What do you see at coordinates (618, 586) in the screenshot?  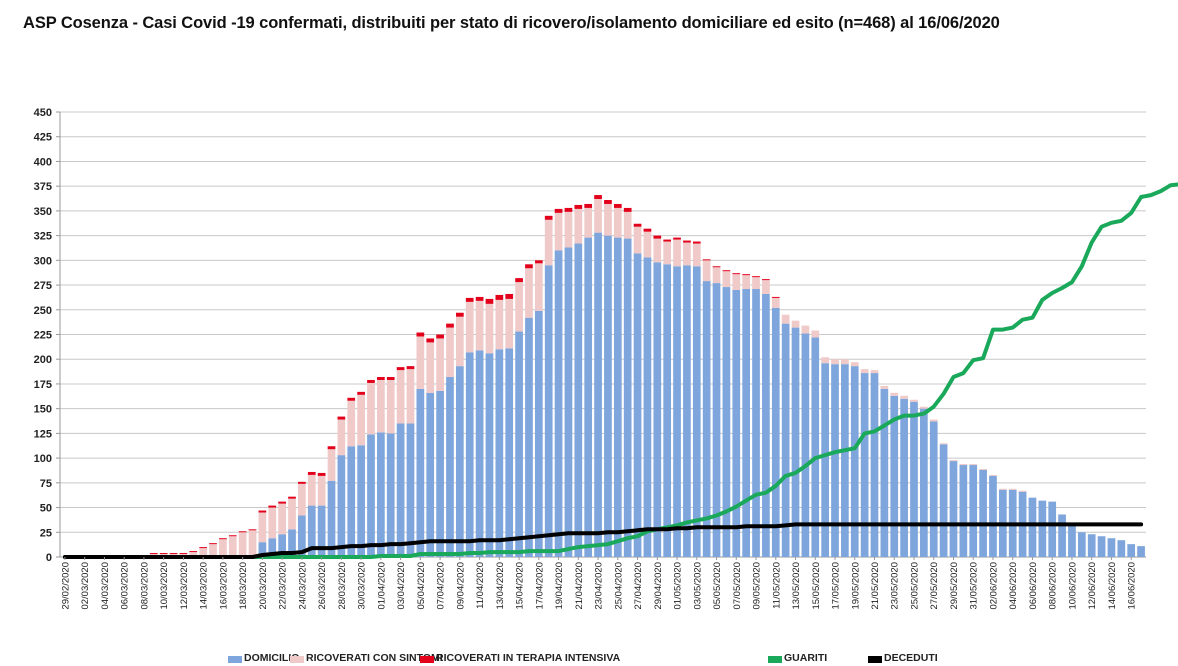 I see `x-tick-label: 25/04/2020` at bounding box center [618, 586].